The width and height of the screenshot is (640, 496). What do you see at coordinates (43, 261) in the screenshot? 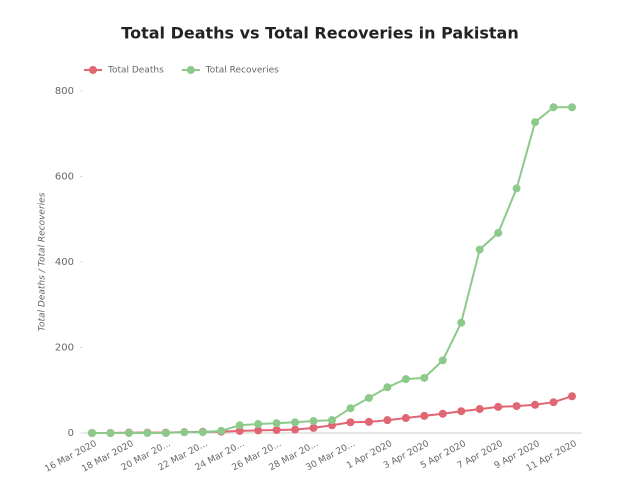
I see `y-axis-label: Total Deaths / Total Recoveries` at bounding box center [43, 261].